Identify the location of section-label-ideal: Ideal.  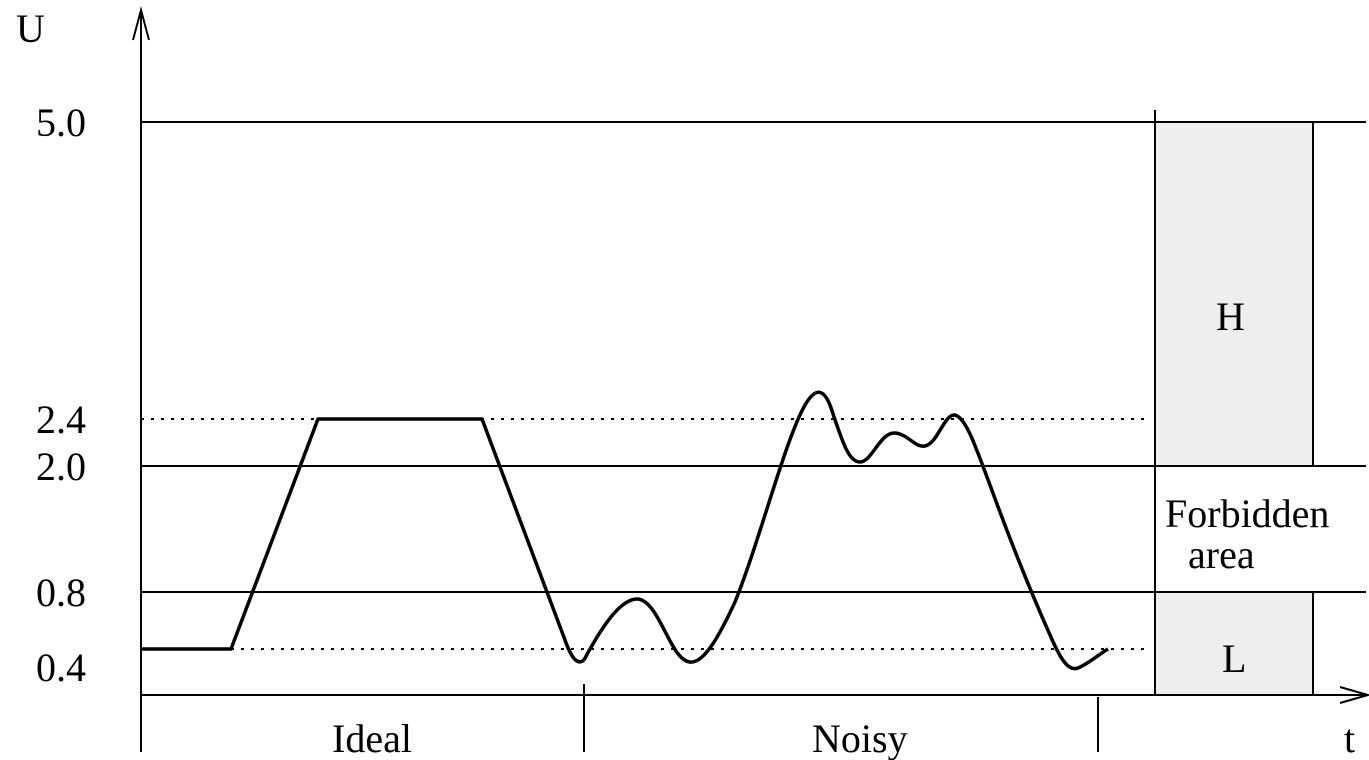
(372, 738).